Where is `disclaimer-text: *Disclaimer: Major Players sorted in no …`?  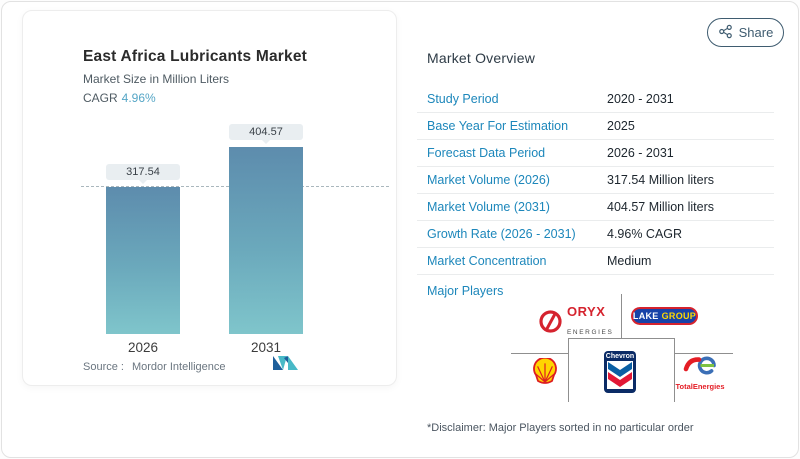 disclaimer-text: *Disclaimer: Major Players sorted in no … is located at coordinates (560, 428).